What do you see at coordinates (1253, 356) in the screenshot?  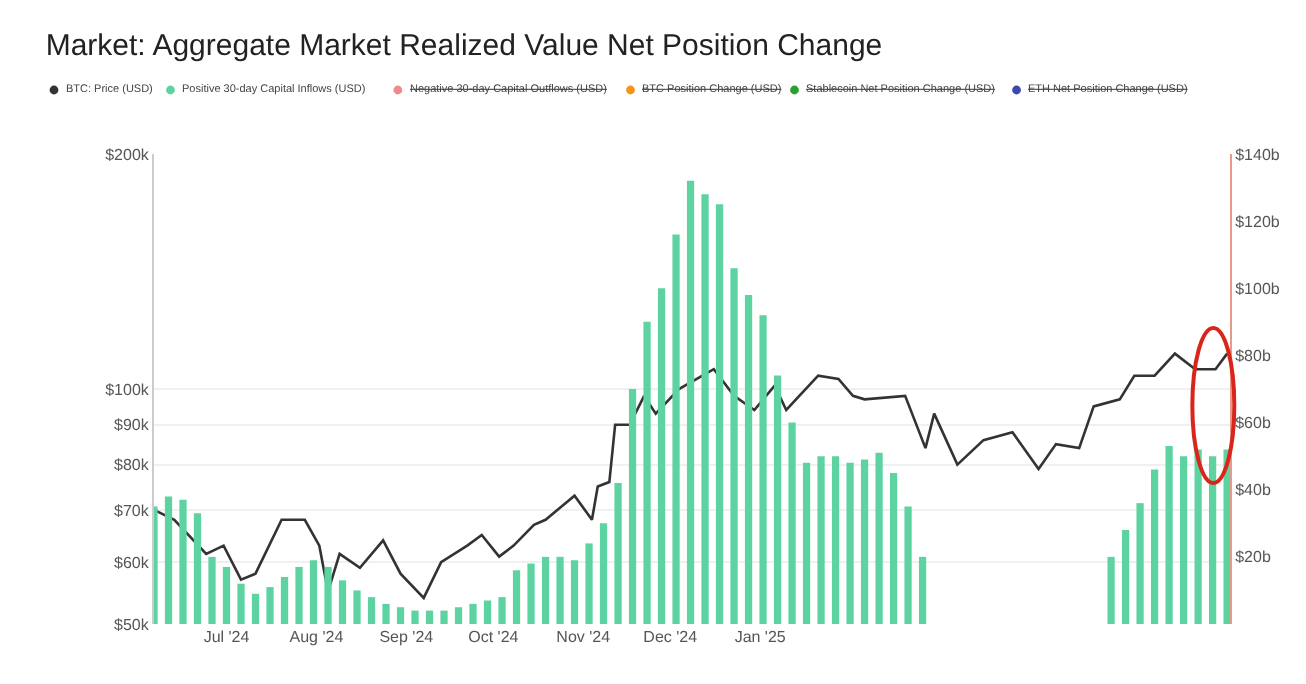 I see `y2-tick-label: $80b` at bounding box center [1253, 356].